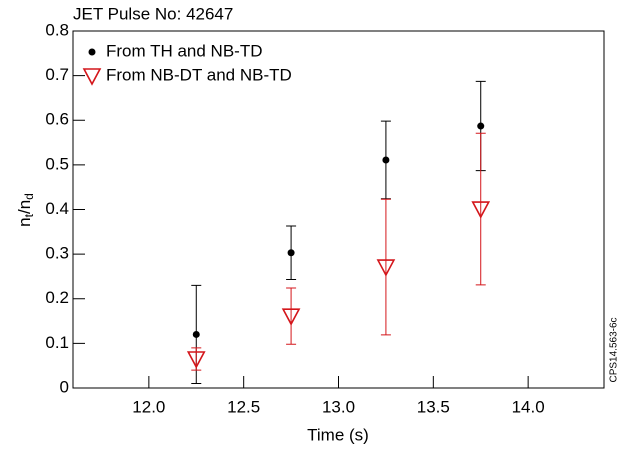  I want to click on y-tick-label: 0.4, so click(57, 208).